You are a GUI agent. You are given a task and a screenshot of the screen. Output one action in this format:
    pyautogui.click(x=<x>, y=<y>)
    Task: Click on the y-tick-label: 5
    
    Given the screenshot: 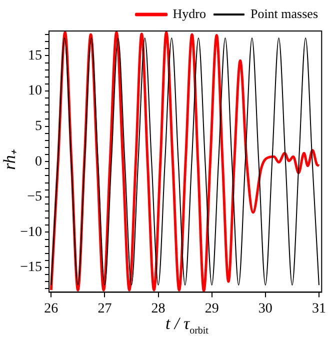 What is the action you would take?
    pyautogui.click(x=38, y=126)
    